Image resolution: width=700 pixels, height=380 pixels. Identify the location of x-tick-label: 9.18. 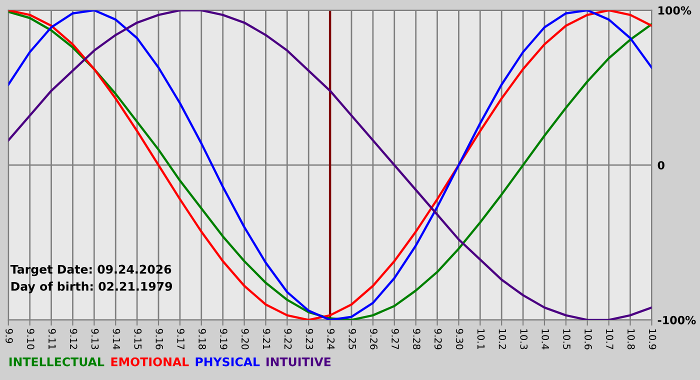
(202, 339).